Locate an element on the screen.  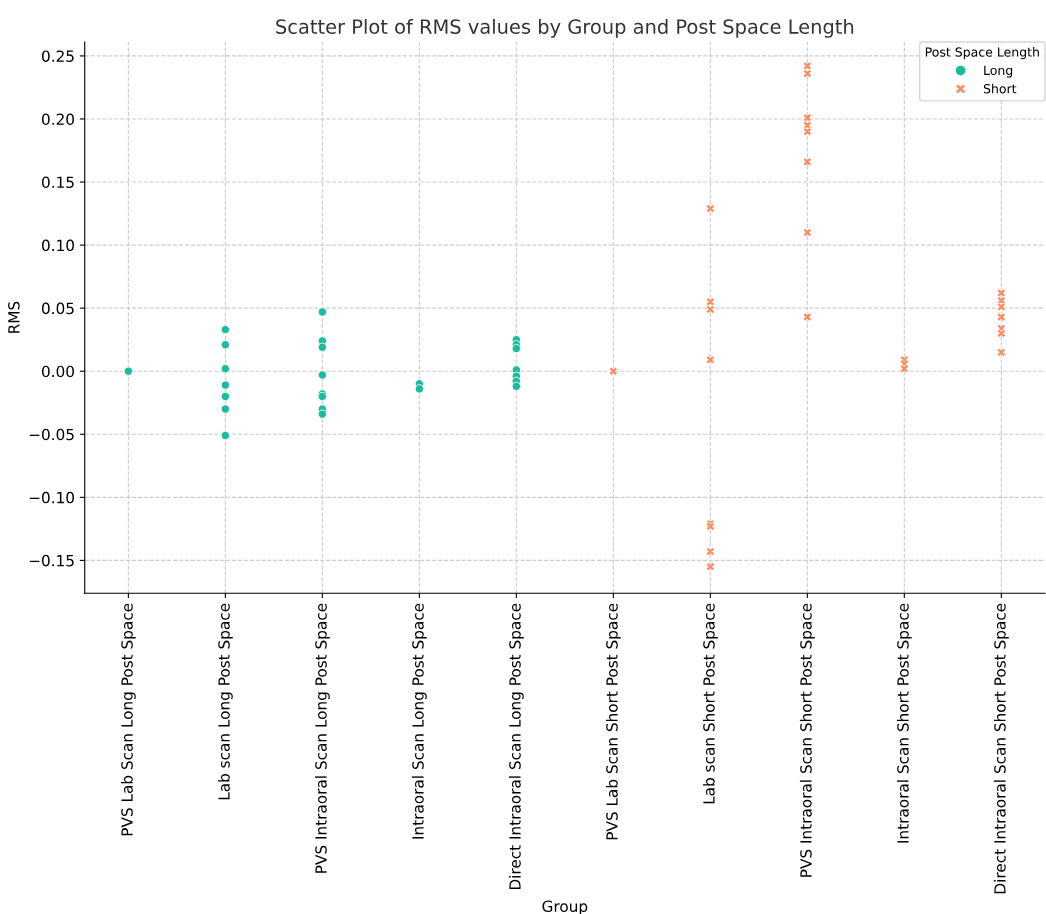
y-tick-label: −0.05 is located at coordinates (51, 434).